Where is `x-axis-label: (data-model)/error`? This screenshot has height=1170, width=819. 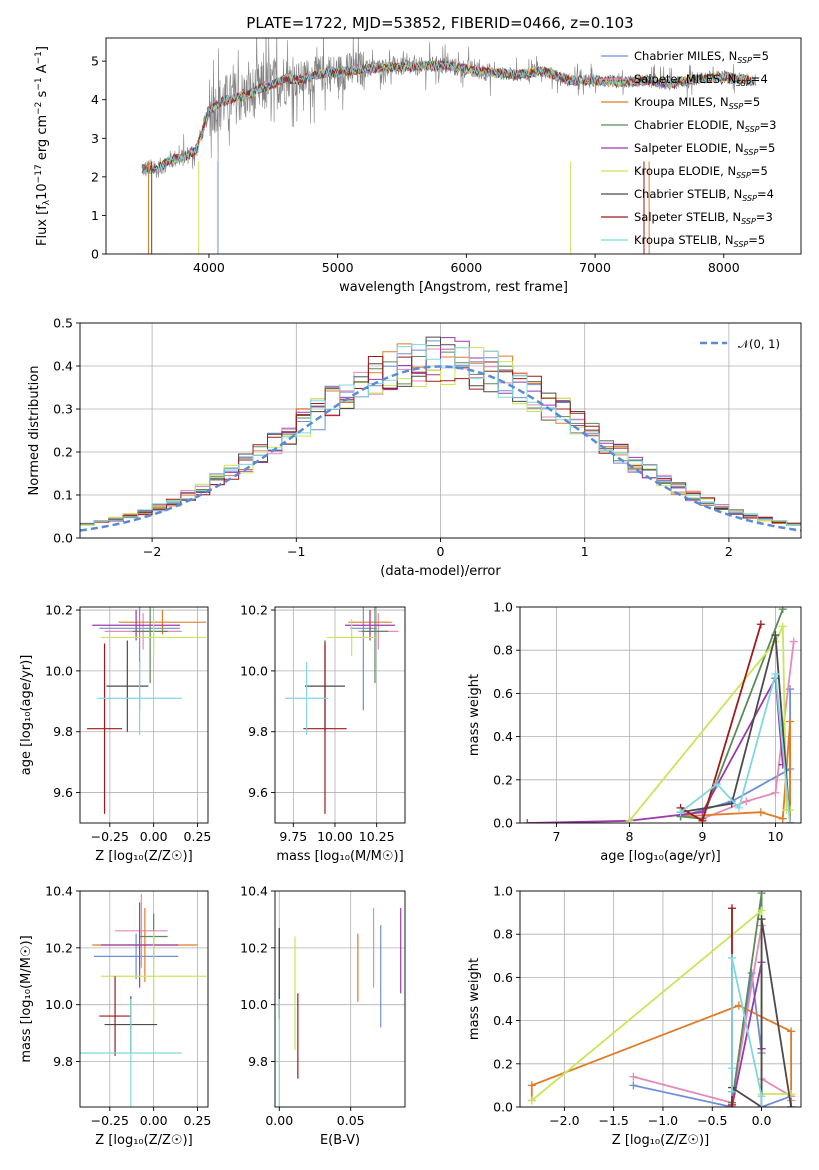 x-axis-label: (data-model)/error is located at coordinates (440, 571).